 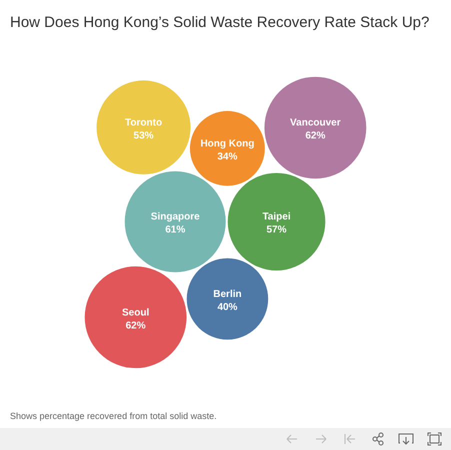 What do you see at coordinates (227, 144) in the screenshot?
I see `category-label: Hong Kong` at bounding box center [227, 144].